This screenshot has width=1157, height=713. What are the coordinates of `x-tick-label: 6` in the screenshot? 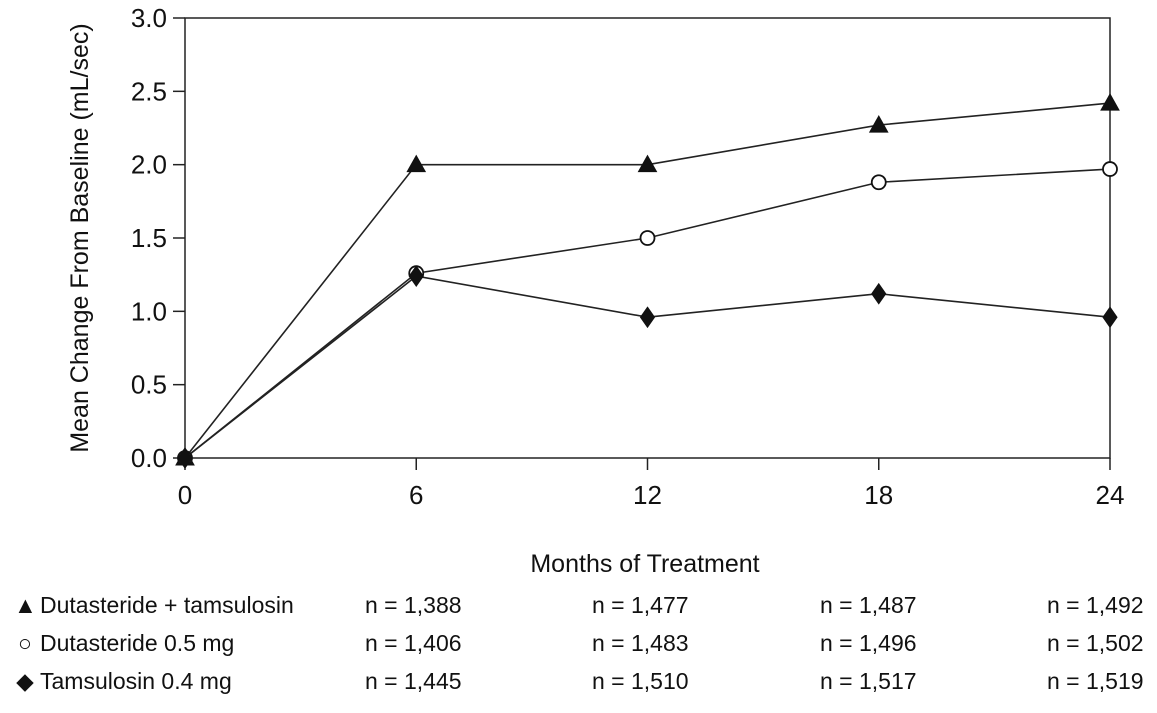 It's located at (416, 495).